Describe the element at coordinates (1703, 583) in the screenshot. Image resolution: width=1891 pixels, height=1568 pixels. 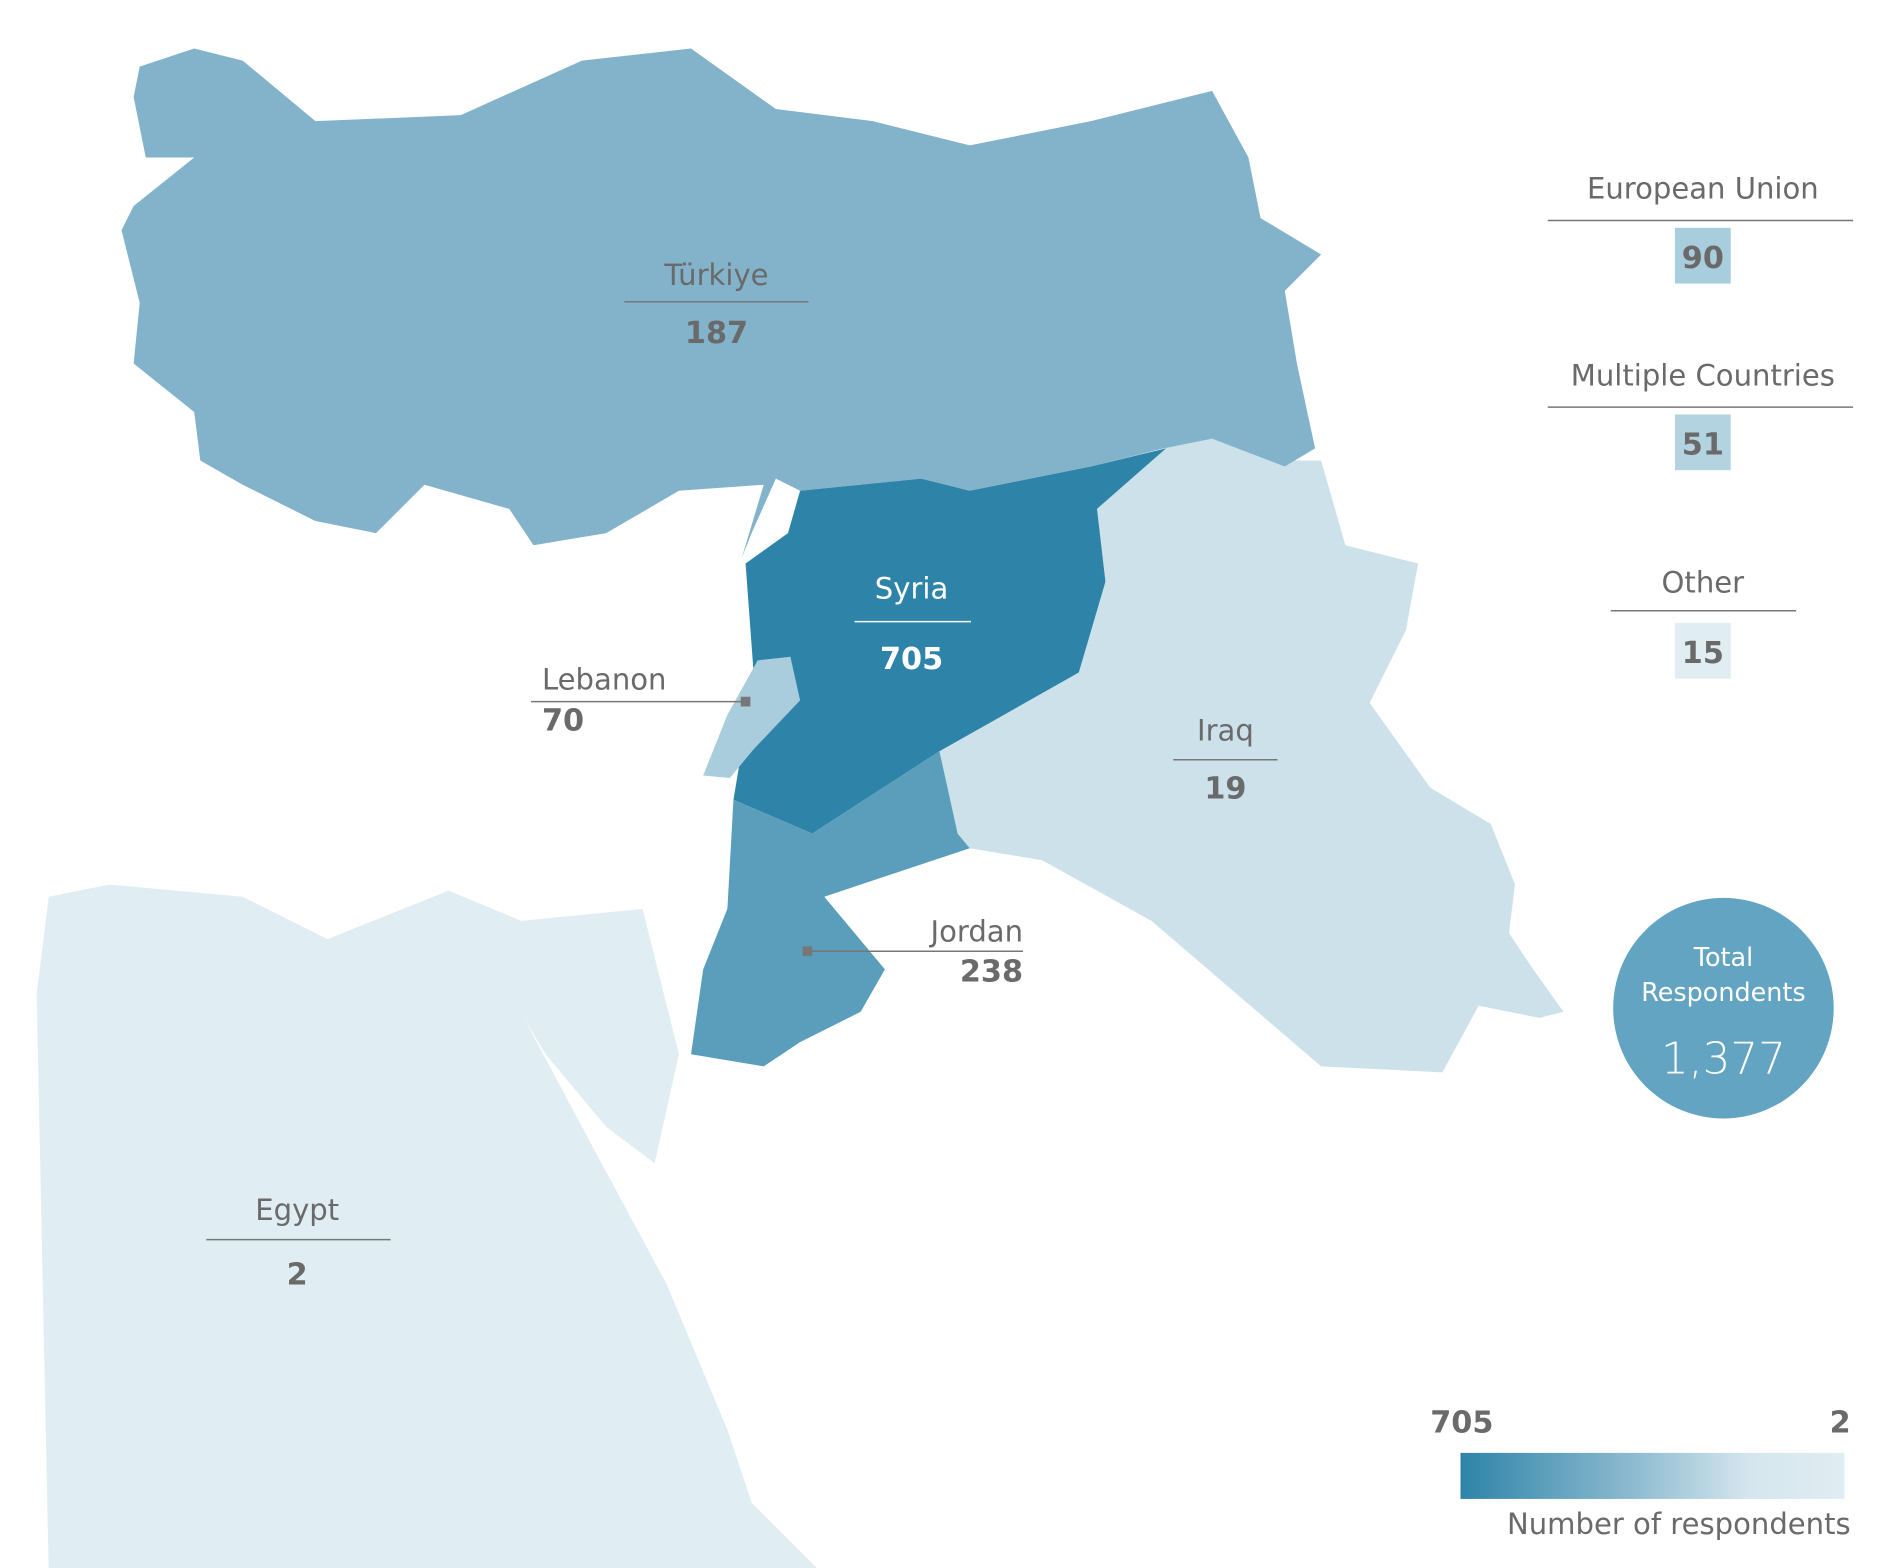
I see `svg-text: Other` at that location.